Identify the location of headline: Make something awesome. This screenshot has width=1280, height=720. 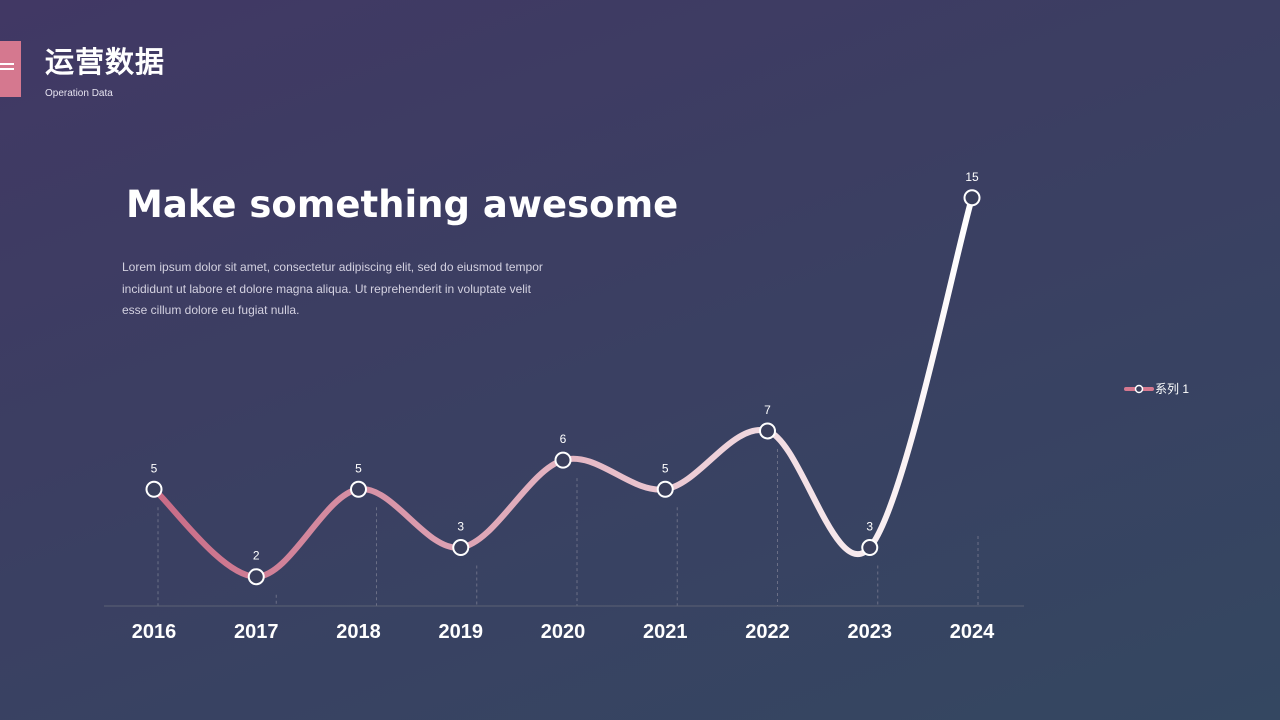
(402, 204).